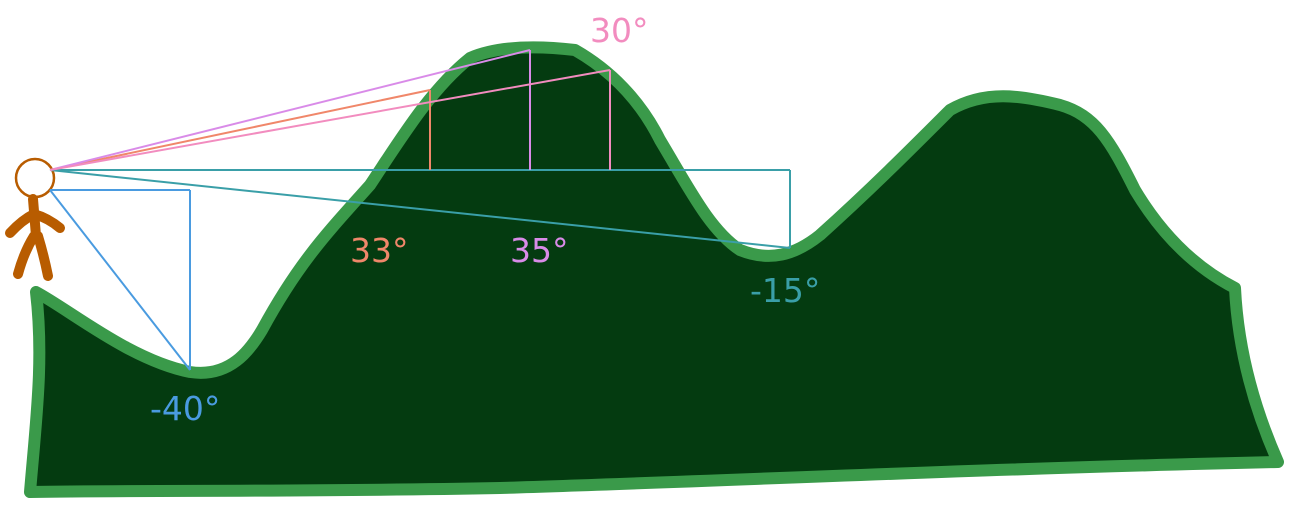 The image size is (1292, 512). Describe the element at coordinates (379, 250) in the screenshot. I see `angle-label-33: 33°` at that location.